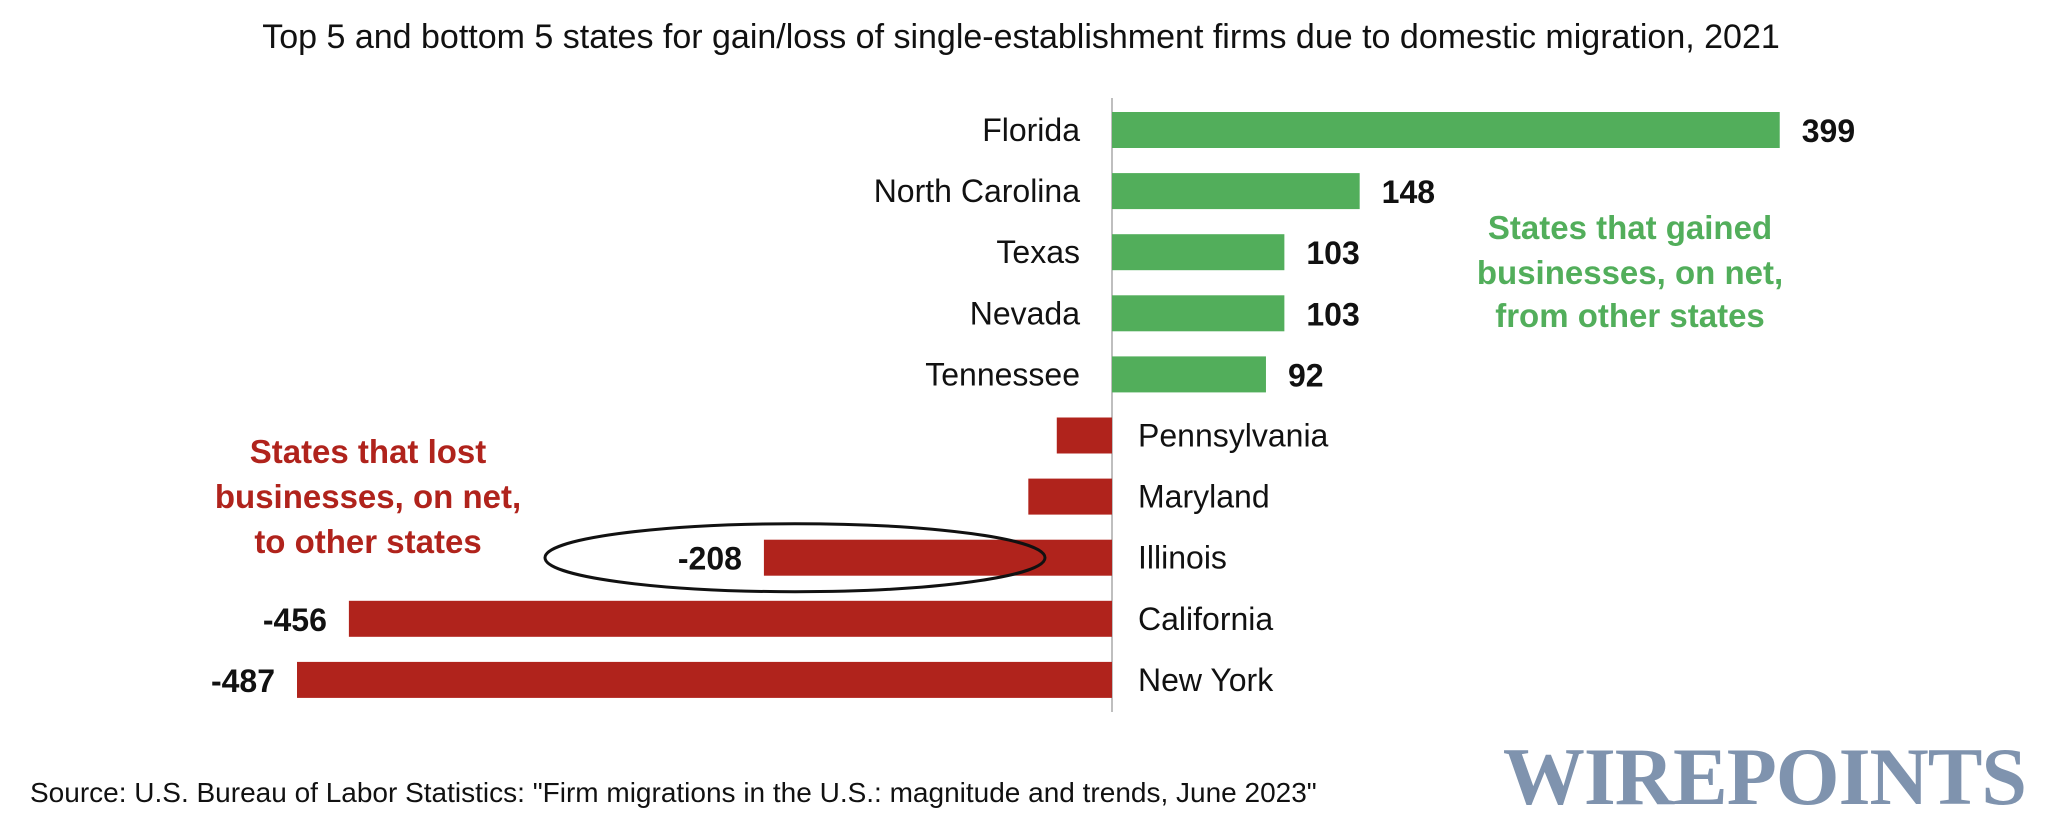  Describe the element at coordinates (1070, 496) in the screenshot. I see `bar-maryland` at that location.